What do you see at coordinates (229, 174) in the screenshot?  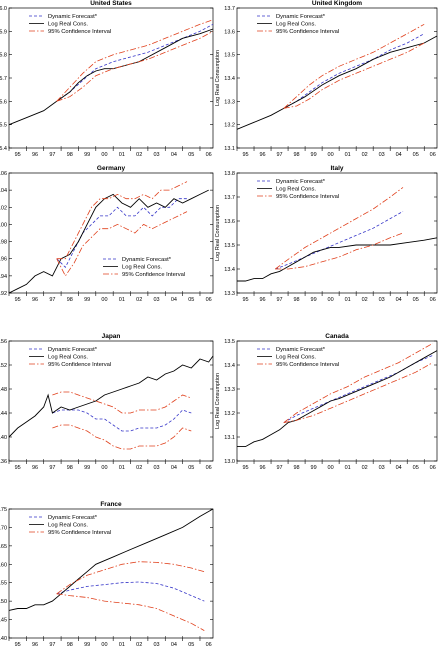 I see `y-tick-label: 13.8` at bounding box center [229, 174].